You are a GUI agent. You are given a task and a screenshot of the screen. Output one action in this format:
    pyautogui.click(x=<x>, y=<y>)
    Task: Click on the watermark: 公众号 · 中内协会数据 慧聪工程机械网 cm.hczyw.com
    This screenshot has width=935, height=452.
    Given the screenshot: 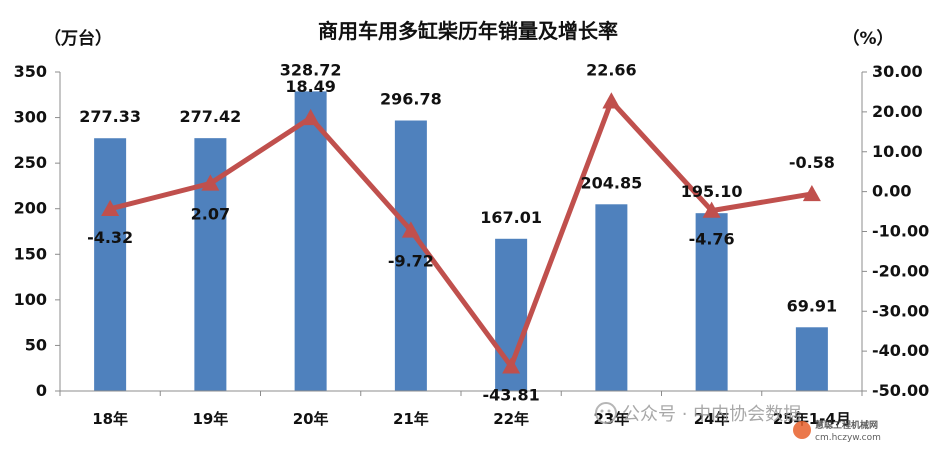 What is the action you would take?
    pyautogui.click(x=738, y=422)
    